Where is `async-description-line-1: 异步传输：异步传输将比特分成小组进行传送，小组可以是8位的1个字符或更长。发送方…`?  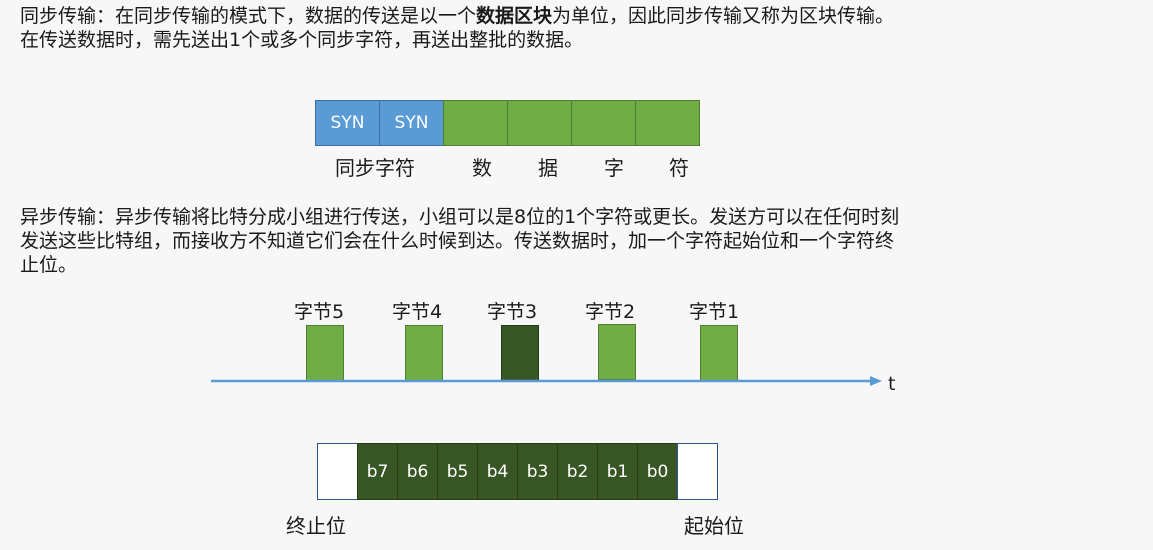 async-description-line-1: 异步传输：异步传输将比特分成小组进行传送，小组可以是8位的1个字符或更长。发送方… is located at coordinates (460, 217).